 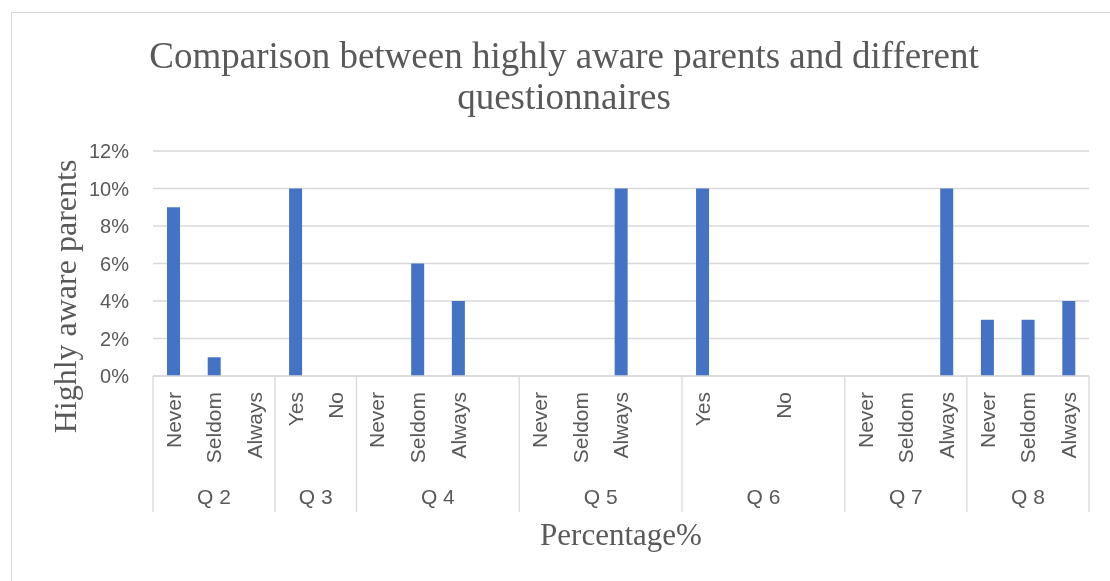 What do you see at coordinates (115, 263) in the screenshot?
I see `y-tick-label: 6%` at bounding box center [115, 263].